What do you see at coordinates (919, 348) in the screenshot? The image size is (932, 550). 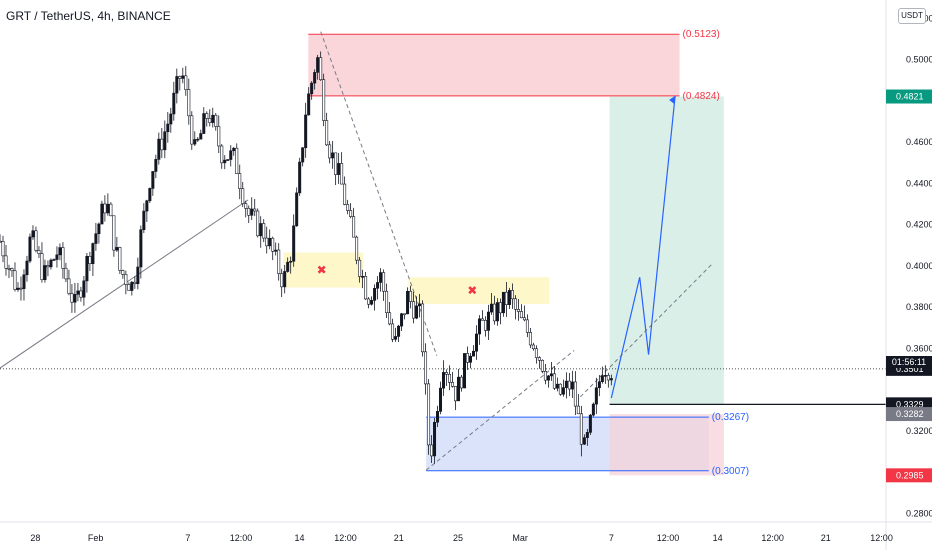 I see `price-tick-label: 0.3600` at bounding box center [919, 348].